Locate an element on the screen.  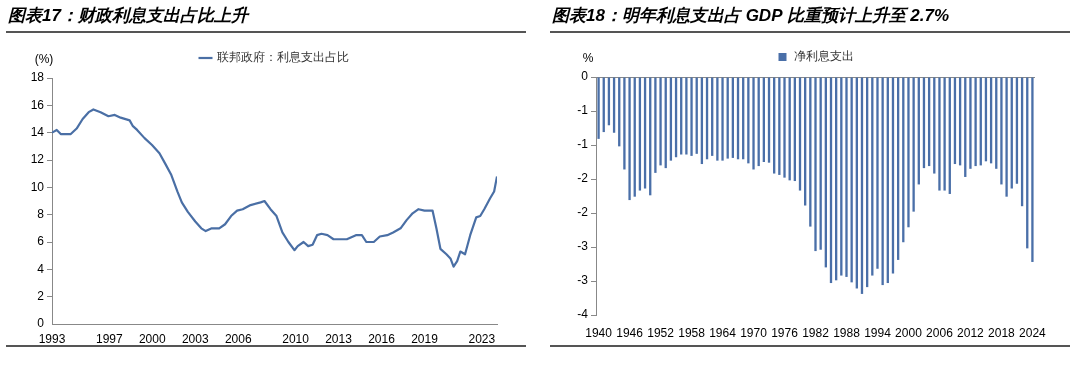
x-tick-label: 2024 is located at coordinates (1033, 332).